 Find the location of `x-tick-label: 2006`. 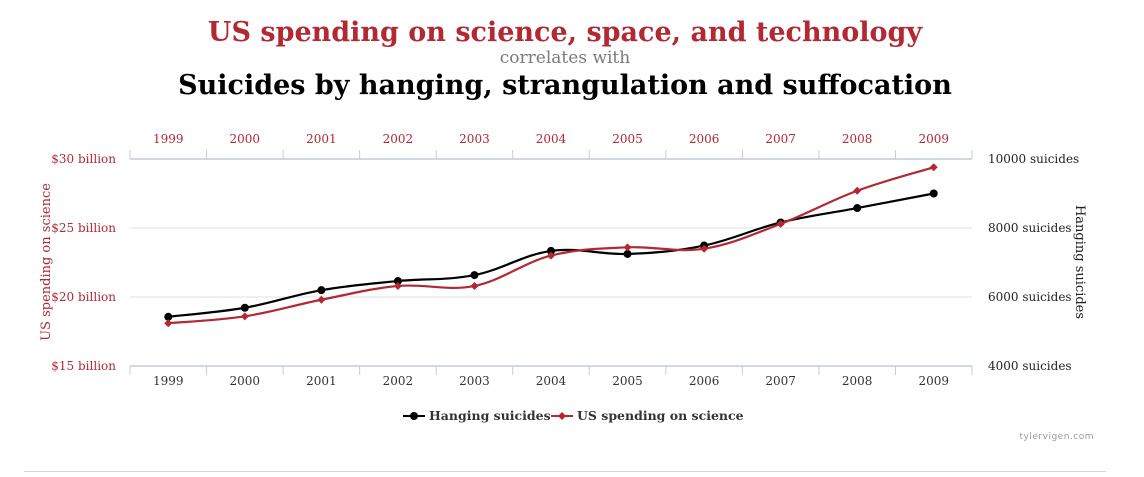

x-tick-label: 2006 is located at coordinates (704, 381).